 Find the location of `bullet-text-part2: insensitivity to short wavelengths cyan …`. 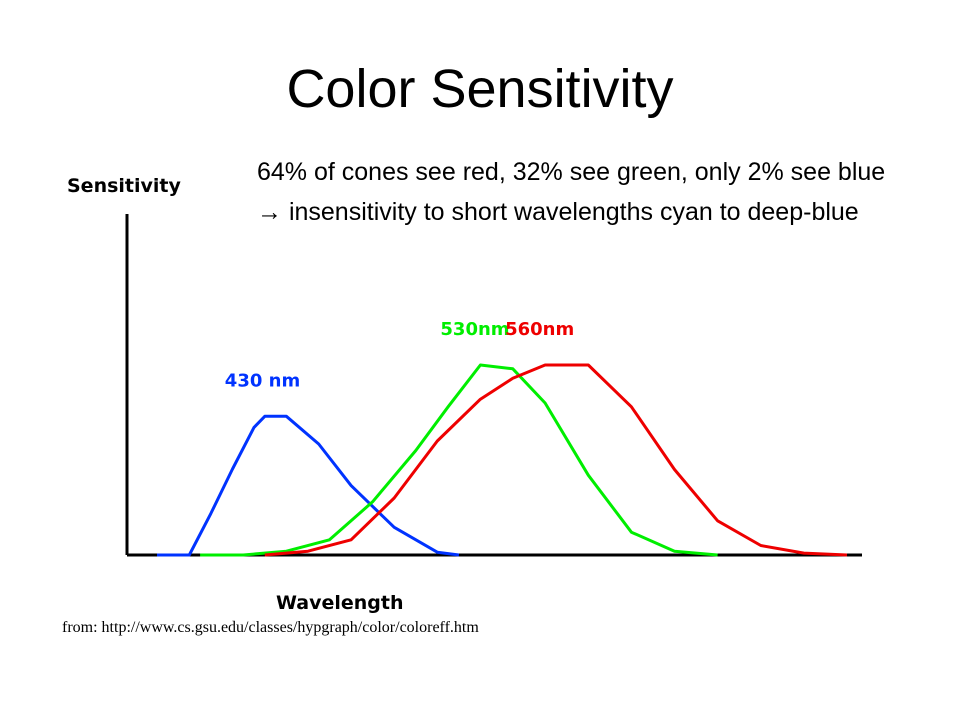

bullet-text-part2: insensitivity to short wavelengths cyan … is located at coordinates (570, 212).